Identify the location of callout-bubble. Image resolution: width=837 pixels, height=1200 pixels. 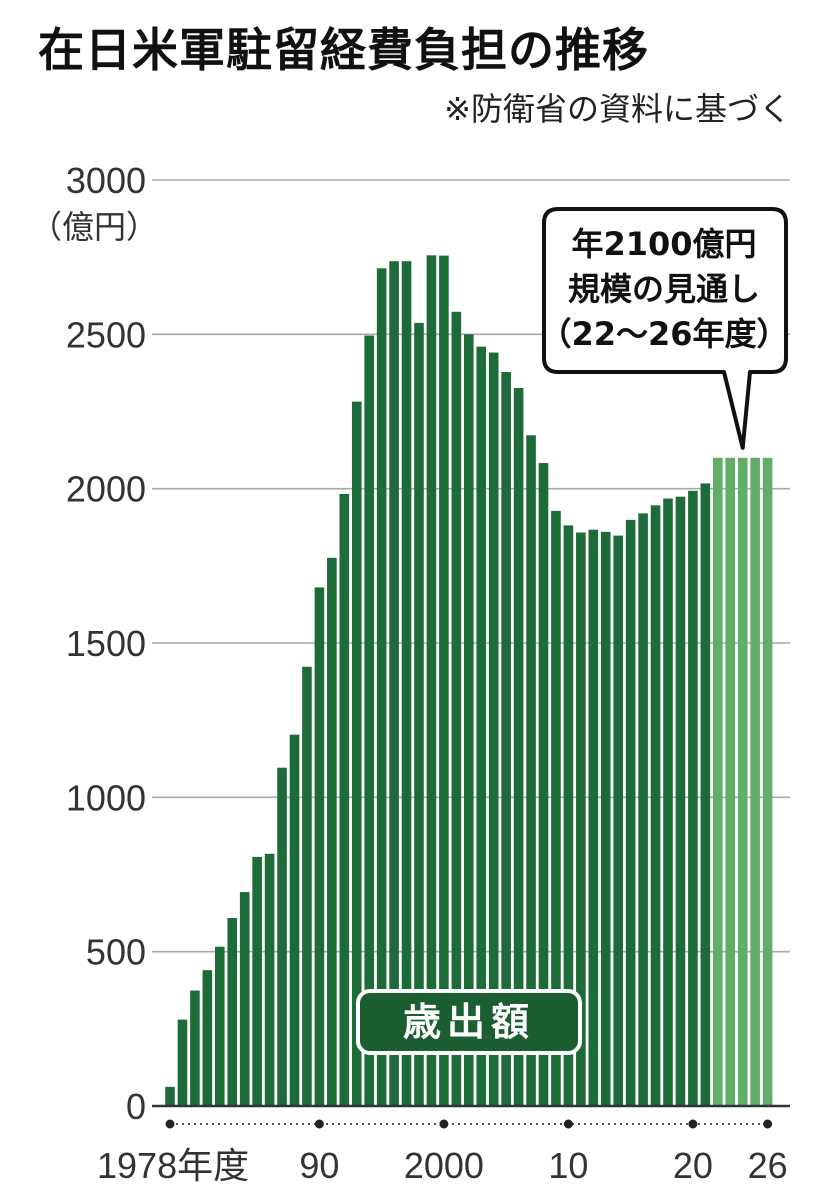
(665, 328).